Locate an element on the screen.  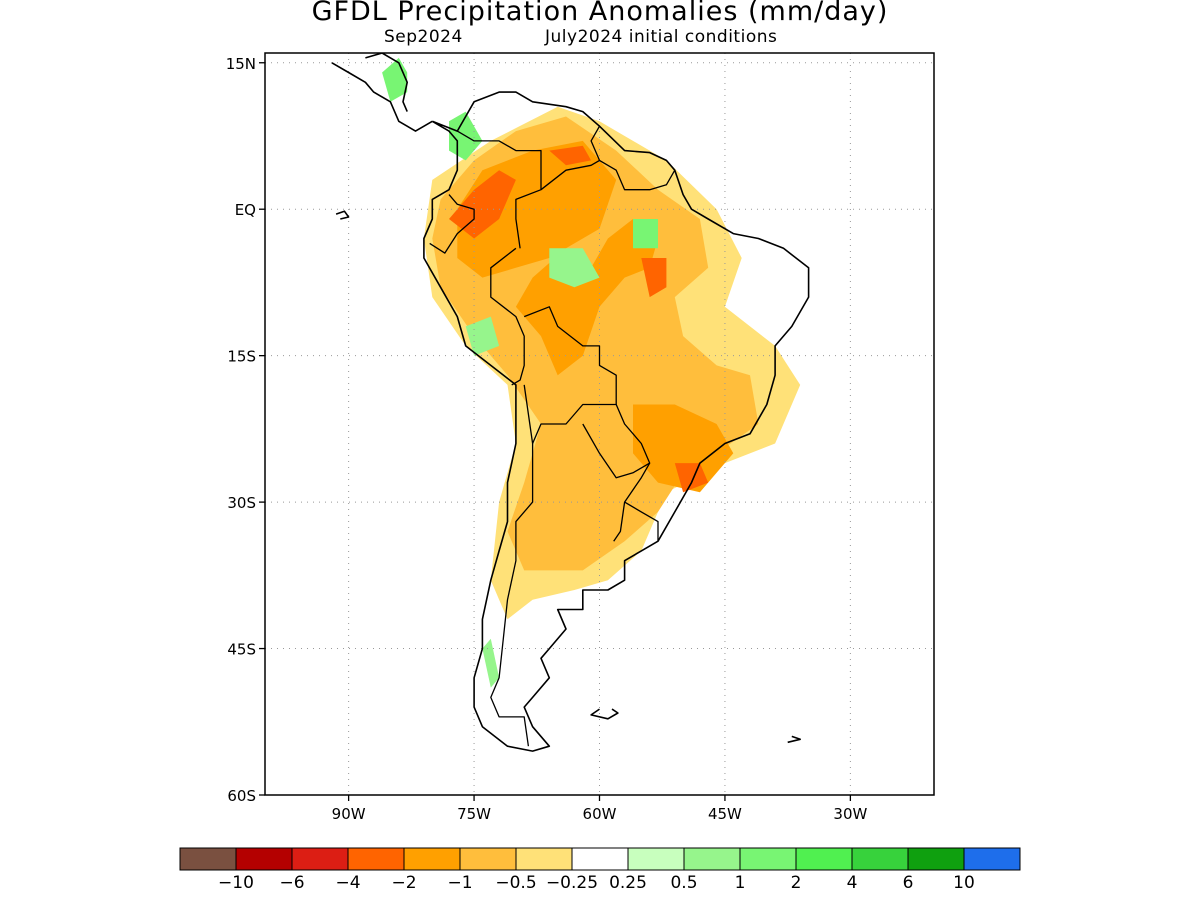
colorbar-label: −10 is located at coordinates (236, 883).